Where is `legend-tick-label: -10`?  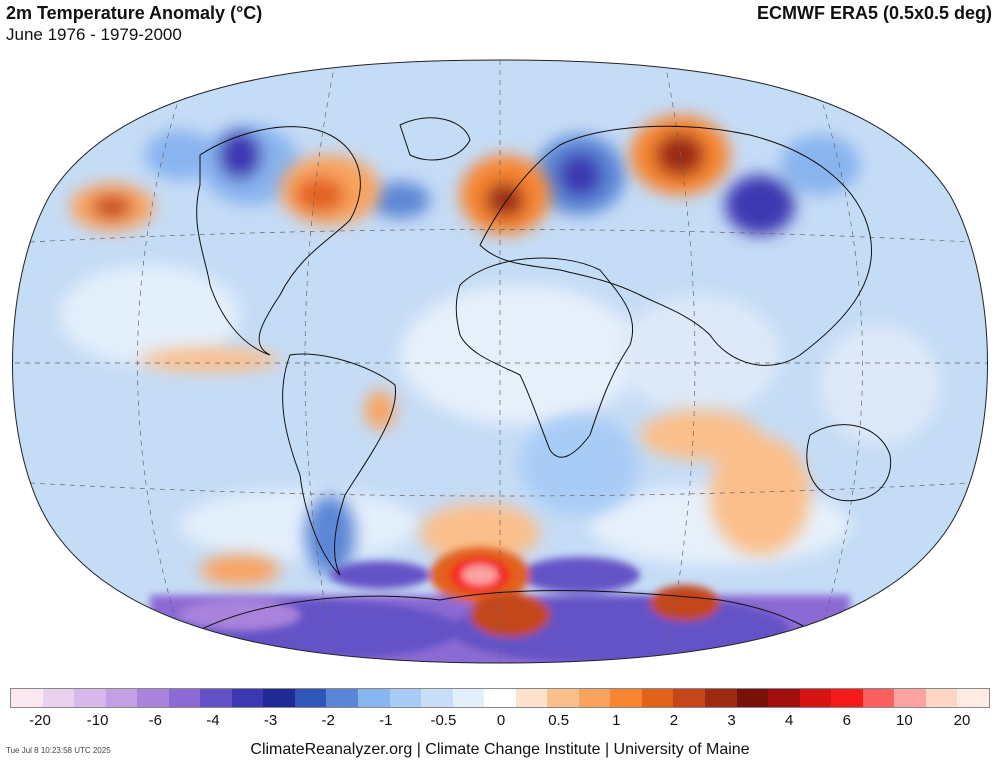
legend-tick-label: -10 is located at coordinates (97, 720).